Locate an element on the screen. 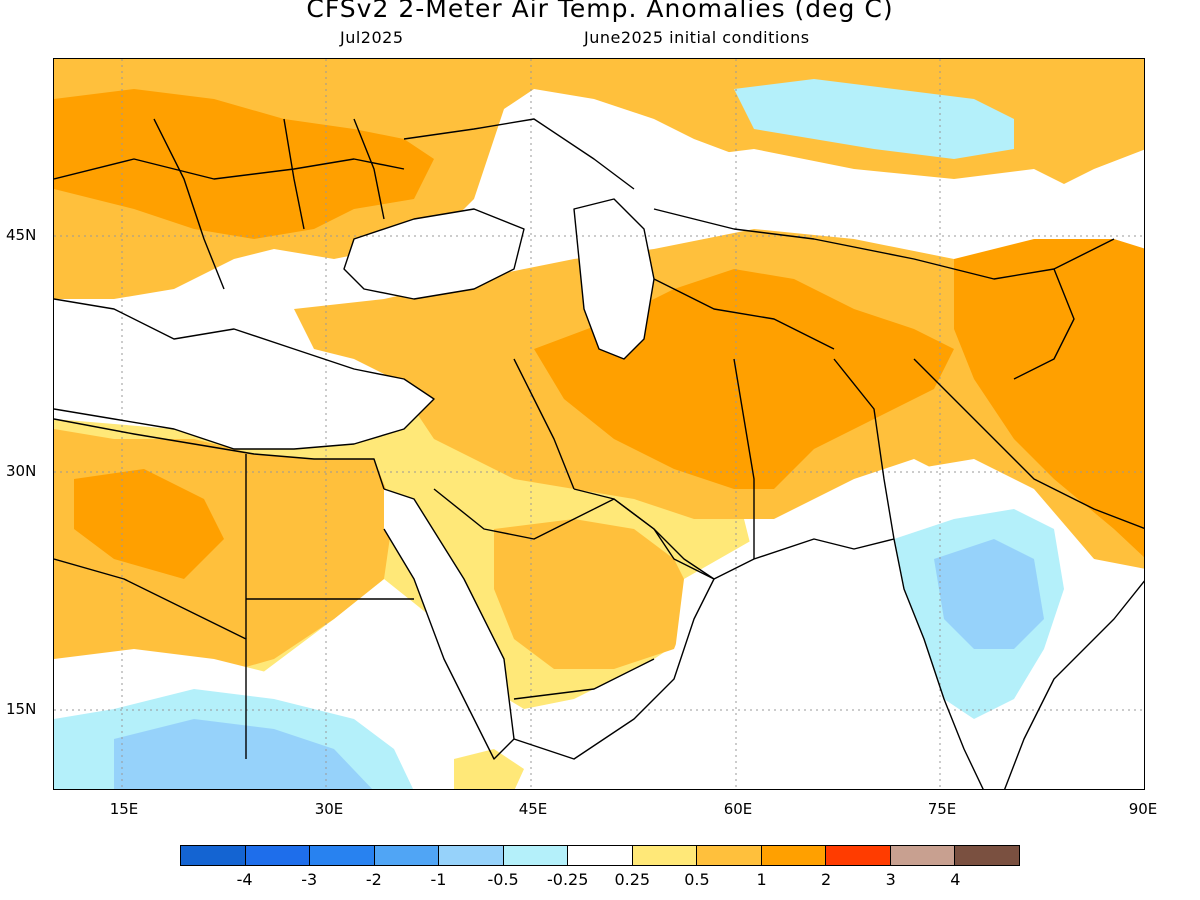 Image resolution: width=1200 pixels, height=900 pixels. lon-label: 75E is located at coordinates (942, 809).